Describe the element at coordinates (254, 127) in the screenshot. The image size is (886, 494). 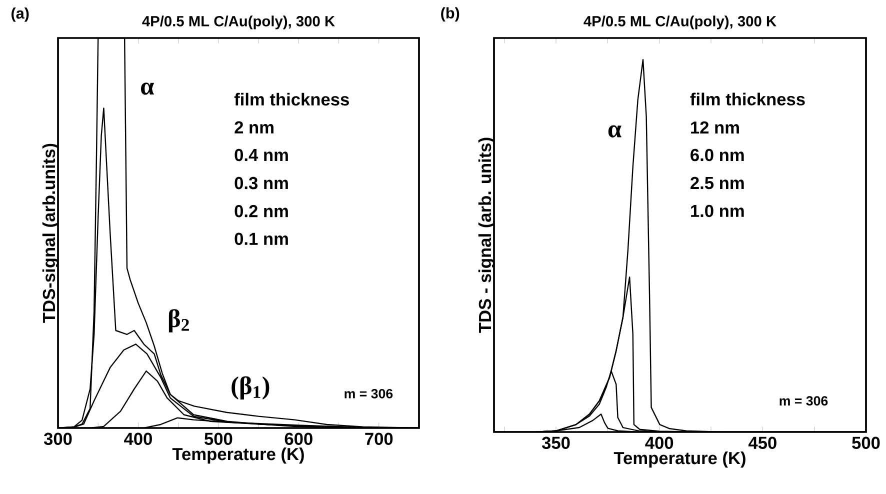
I see `annotation: 2 nm` at that location.